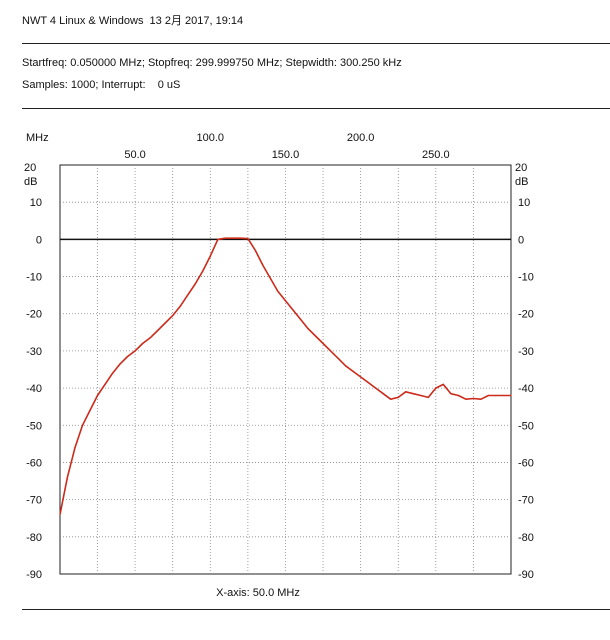  I want to click on y-tick-label-right: -40, so click(526, 389).